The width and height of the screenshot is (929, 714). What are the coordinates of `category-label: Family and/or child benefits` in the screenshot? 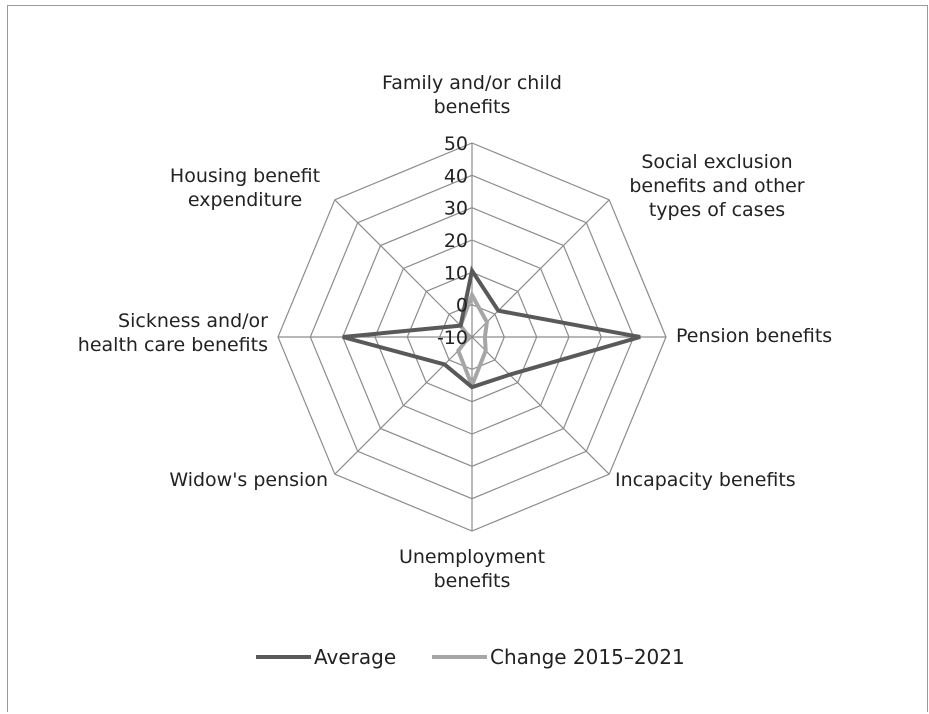 It's located at (472, 95).